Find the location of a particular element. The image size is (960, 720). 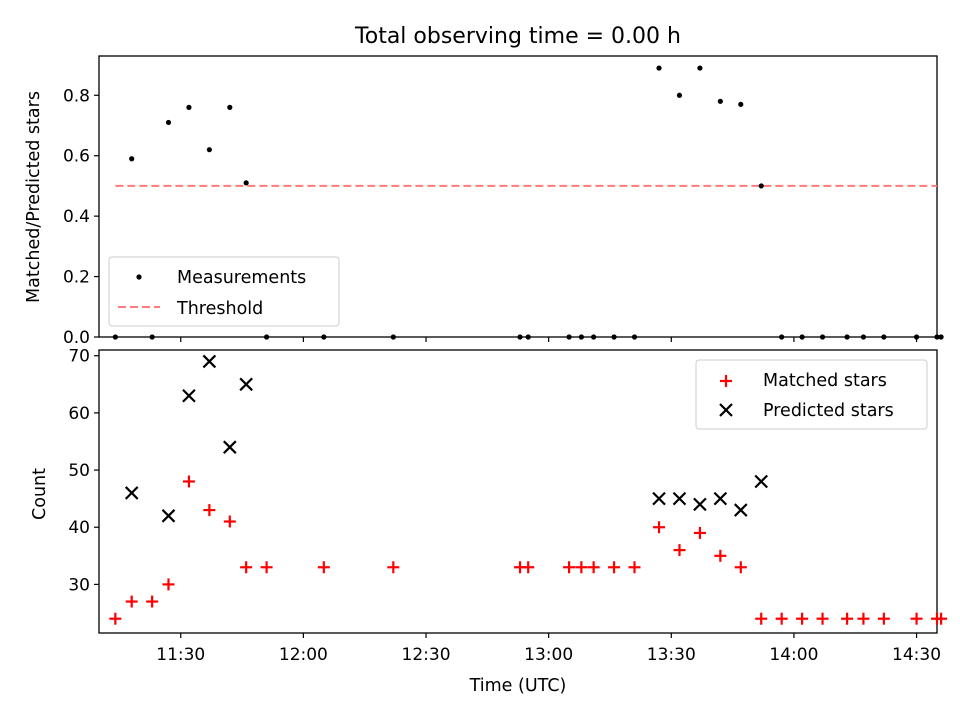

bottom-xtick-label: 12:30 is located at coordinates (426, 655).